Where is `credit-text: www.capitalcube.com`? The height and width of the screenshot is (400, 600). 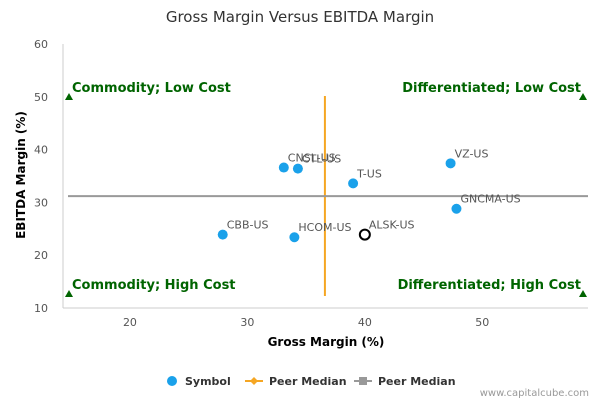
credit-text: www.capitalcube.com is located at coordinates (534, 393).